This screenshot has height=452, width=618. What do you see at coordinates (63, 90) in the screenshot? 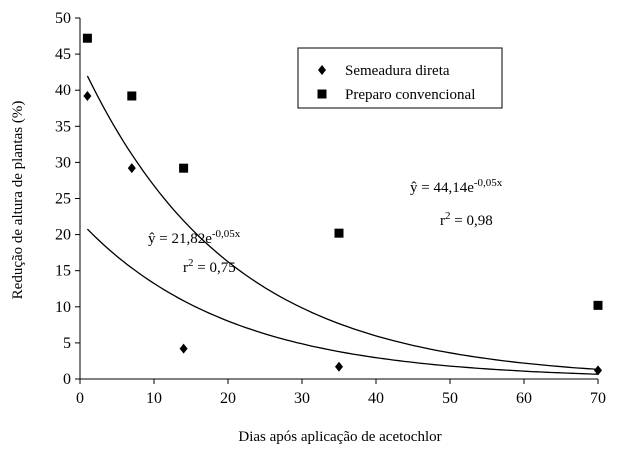
I see `y-tick-label: 40` at bounding box center [63, 90].